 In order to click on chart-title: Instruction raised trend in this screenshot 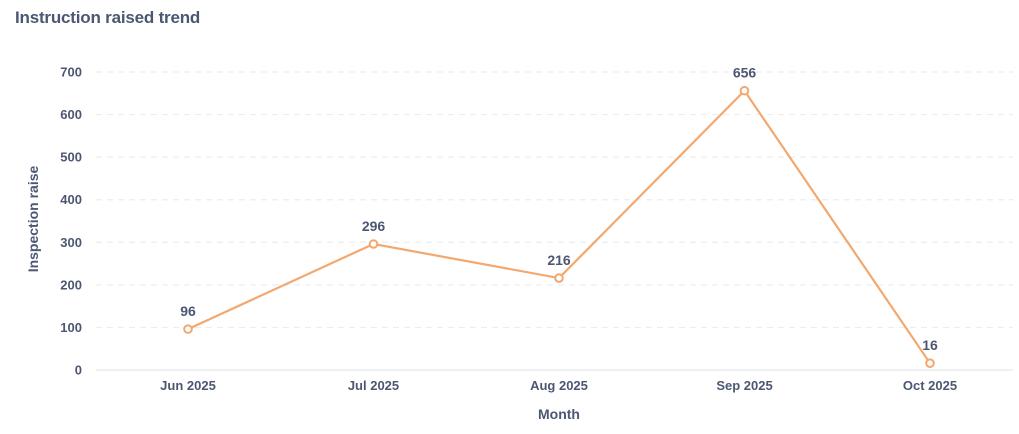, I will do `click(108, 17)`.